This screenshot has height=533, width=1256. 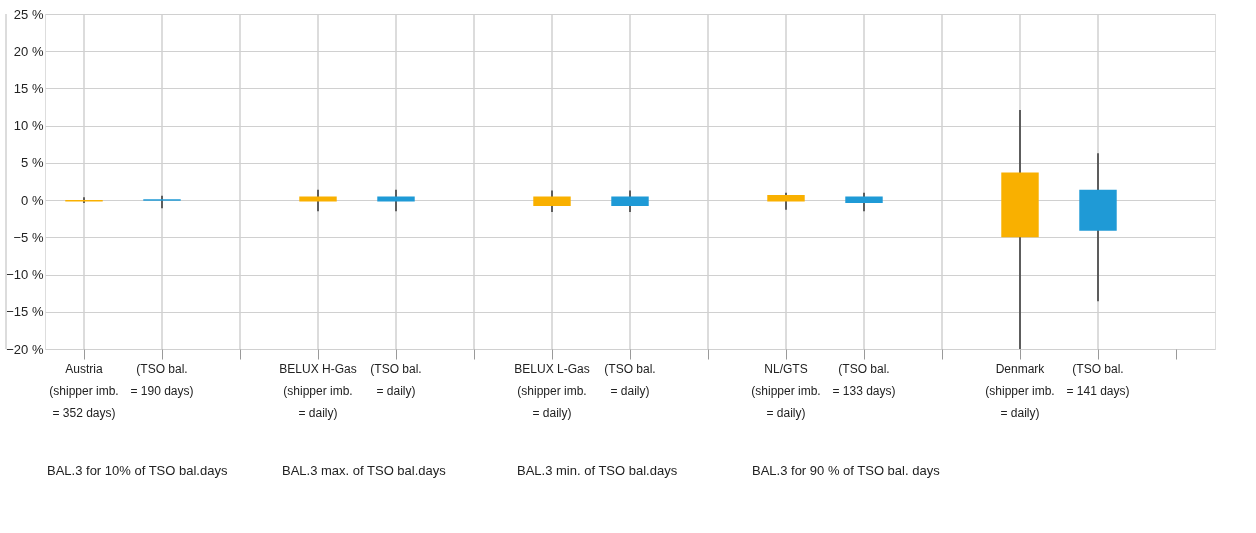 What do you see at coordinates (25, 312) in the screenshot?
I see `y-tick-label: −15 %` at bounding box center [25, 312].